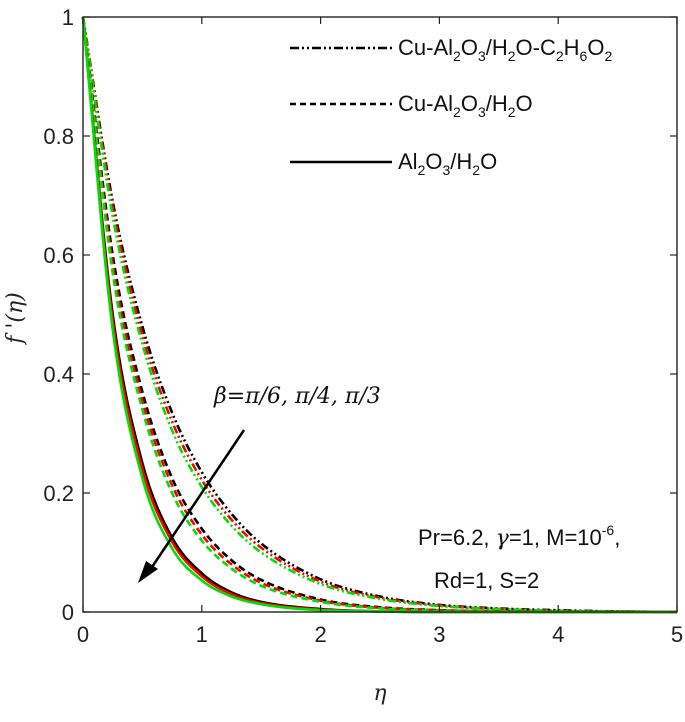 This screenshot has height=722, width=685. What do you see at coordinates (297, 396) in the screenshot?
I see `beta-annotation: β=π/6, π/4, π/3` at bounding box center [297, 396].